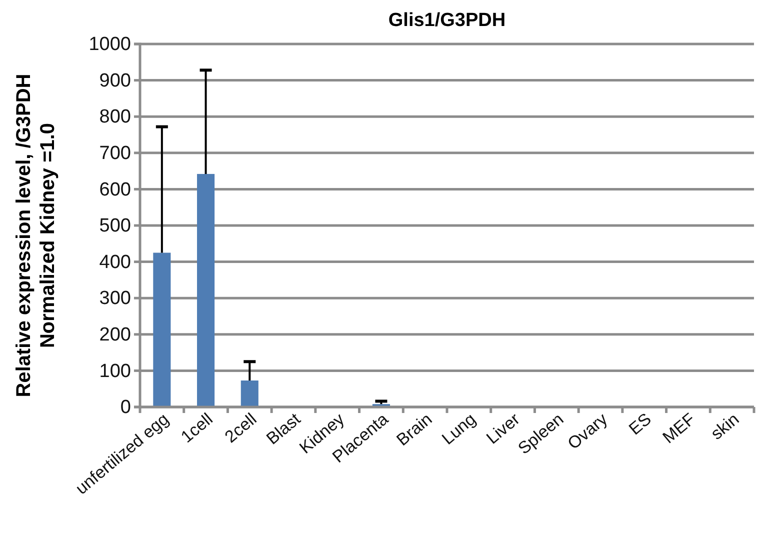  What do you see at coordinates (109, 45) in the screenshot?
I see `y-tick-label: 1000` at bounding box center [109, 45].